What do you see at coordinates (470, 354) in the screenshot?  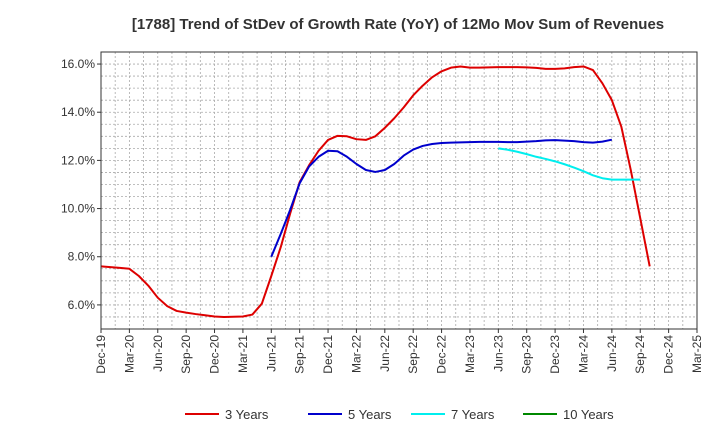 I see `x-tick-label: Mar-23` at bounding box center [470, 354].